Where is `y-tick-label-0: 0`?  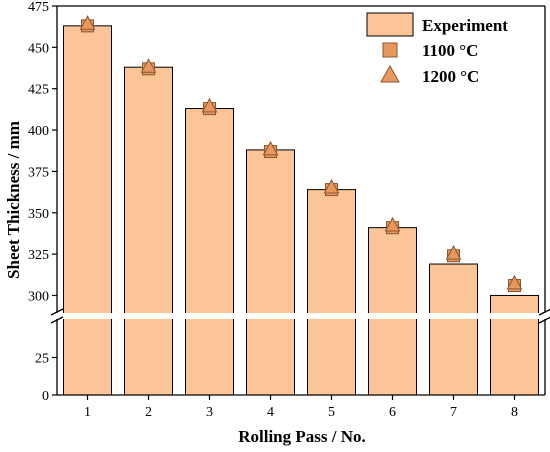
y-tick-label-0: 0 is located at coordinates (45, 396).